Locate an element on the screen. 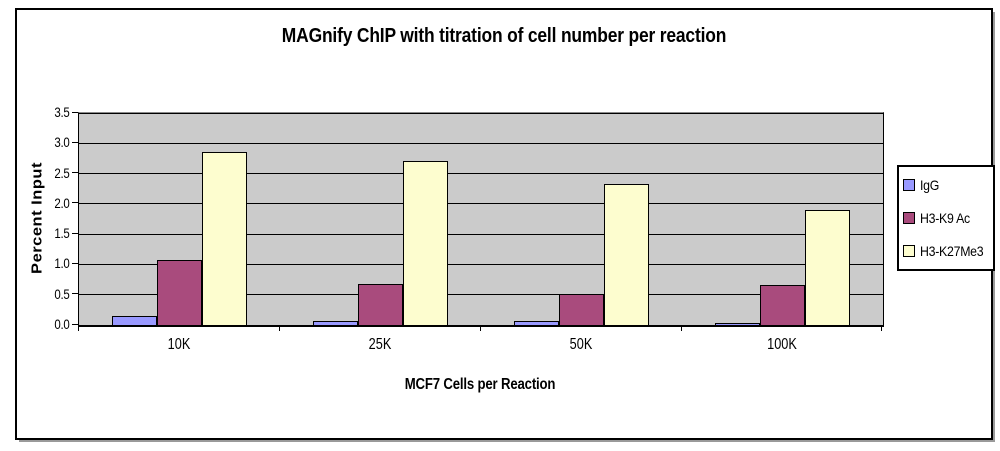 This screenshot has height=451, width=1000. bar-h3-k9-ac-10k is located at coordinates (179, 292).